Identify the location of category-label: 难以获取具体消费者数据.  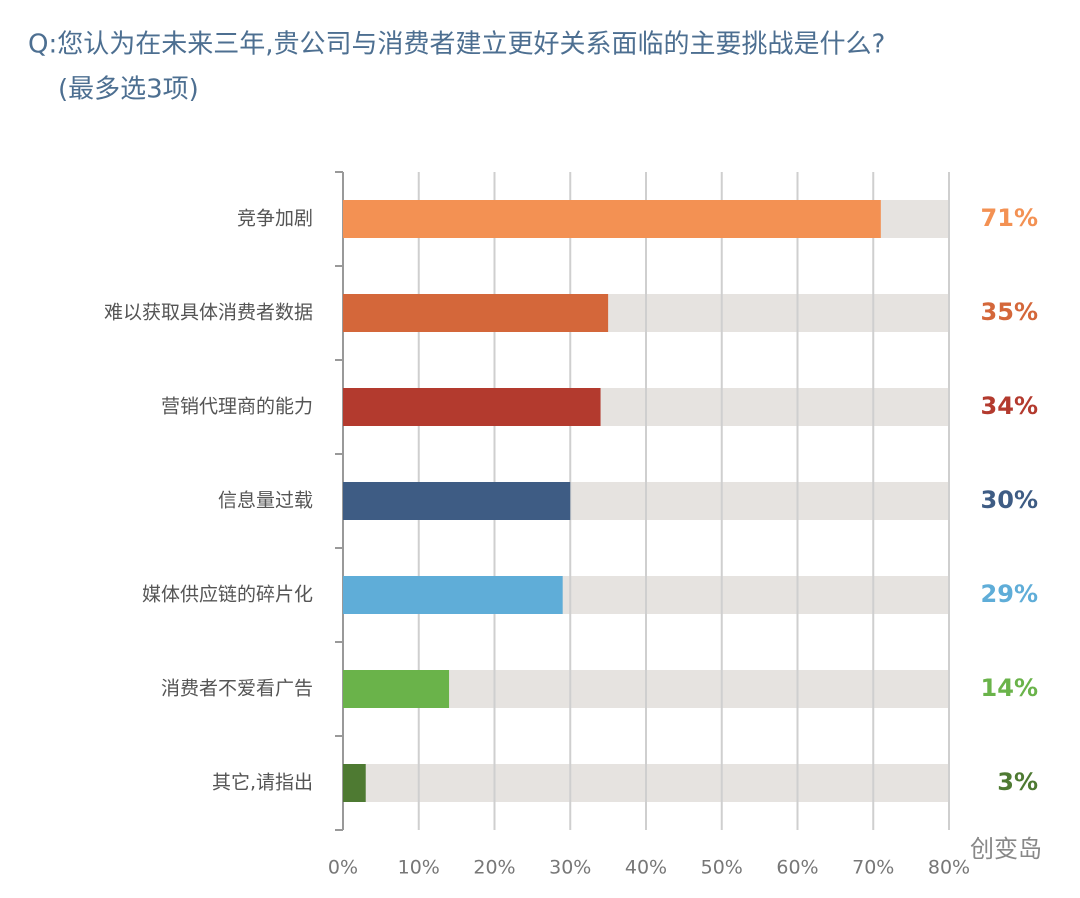
(208, 313).